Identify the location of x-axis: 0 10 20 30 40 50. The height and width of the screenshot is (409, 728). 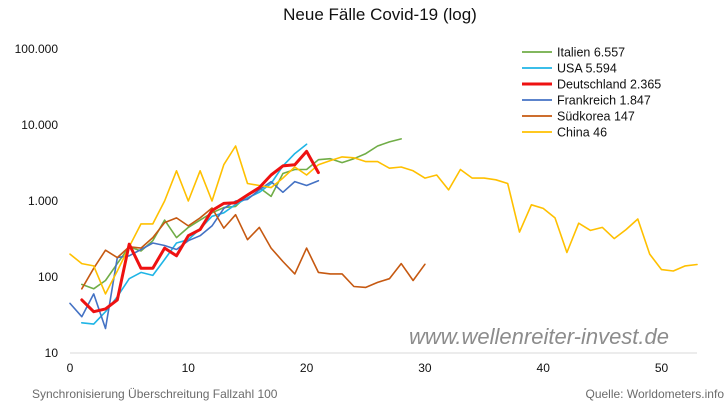
(382, 363).